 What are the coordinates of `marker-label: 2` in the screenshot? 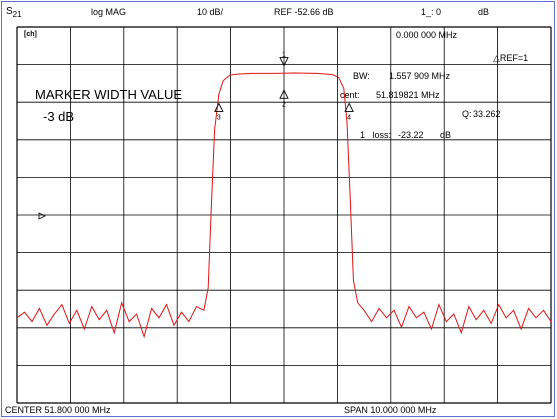 It's located at (284, 104).